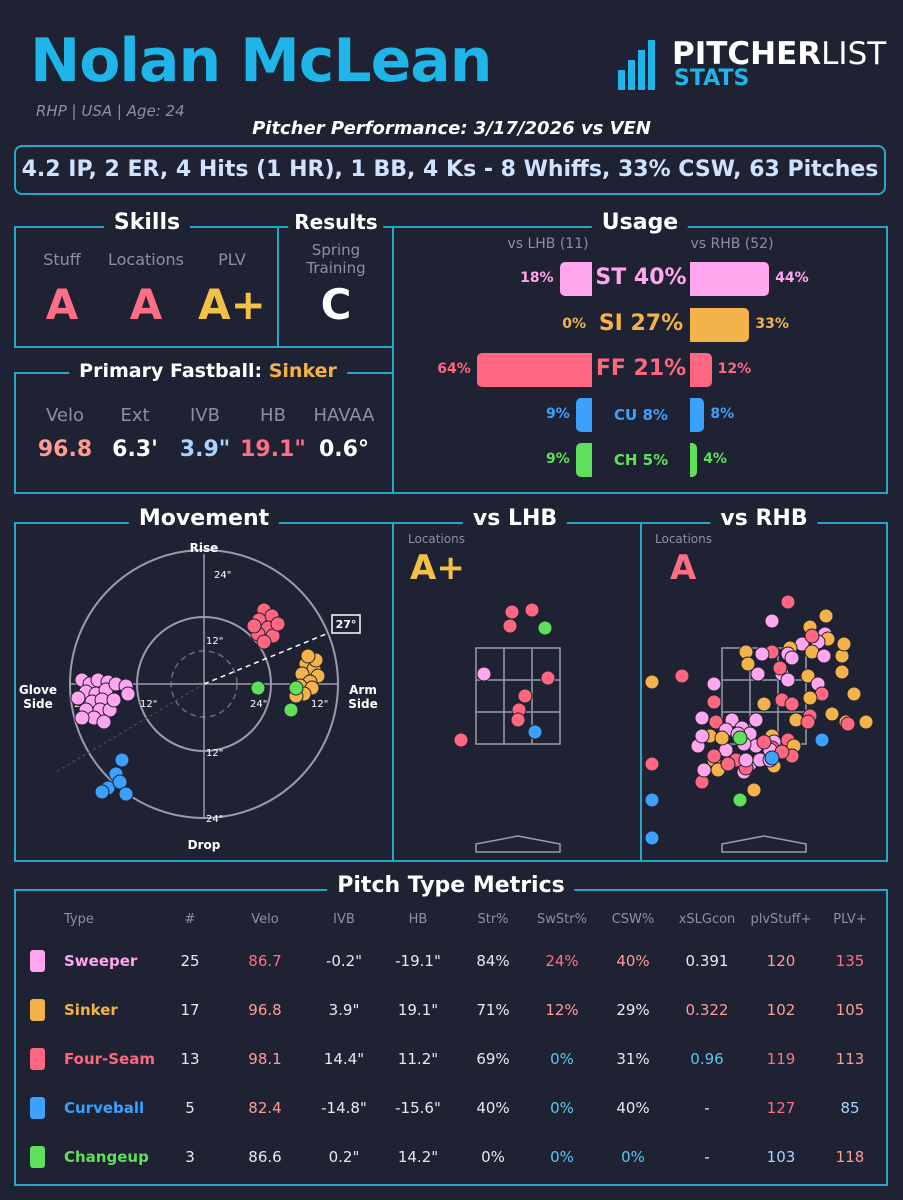 The height and width of the screenshot is (1200, 903). I want to click on metric-cell-n: 5, so click(190, 1107).